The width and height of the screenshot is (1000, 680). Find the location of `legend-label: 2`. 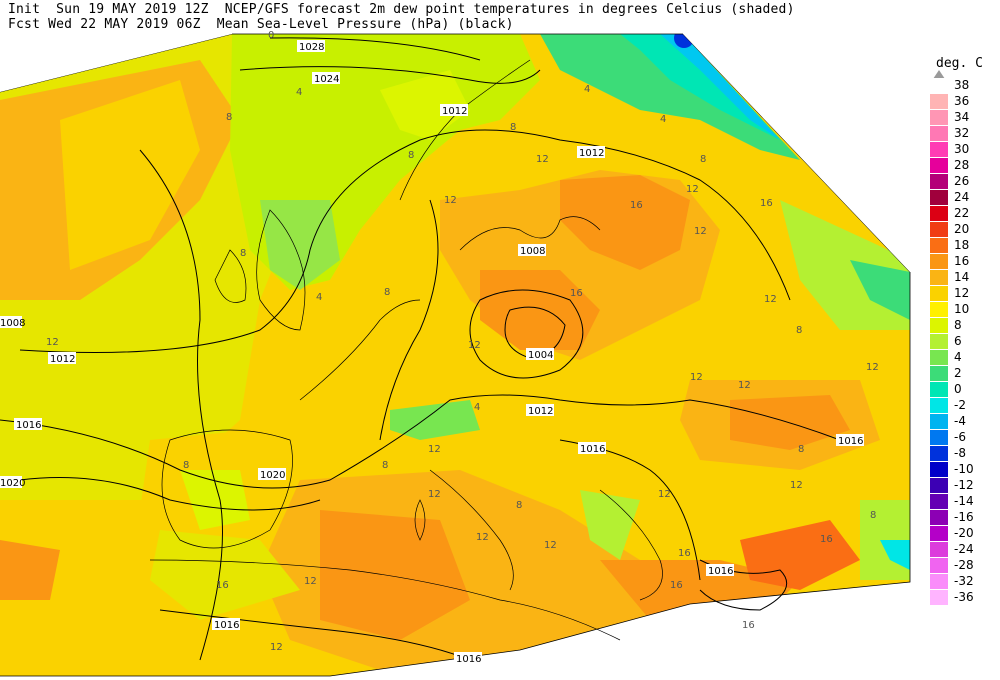

legend-label: 2 is located at coordinates (958, 373).